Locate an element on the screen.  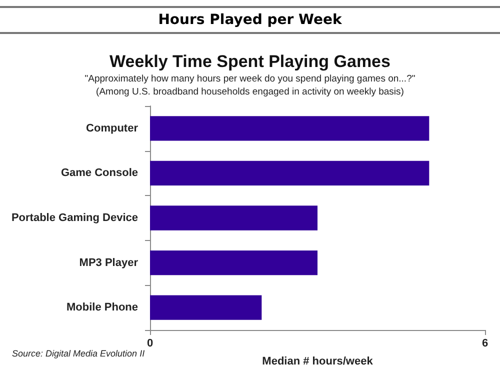
text: (Among U.S. broadband households engaged in activity on weekly basis) is located at coordinates (250, 92).